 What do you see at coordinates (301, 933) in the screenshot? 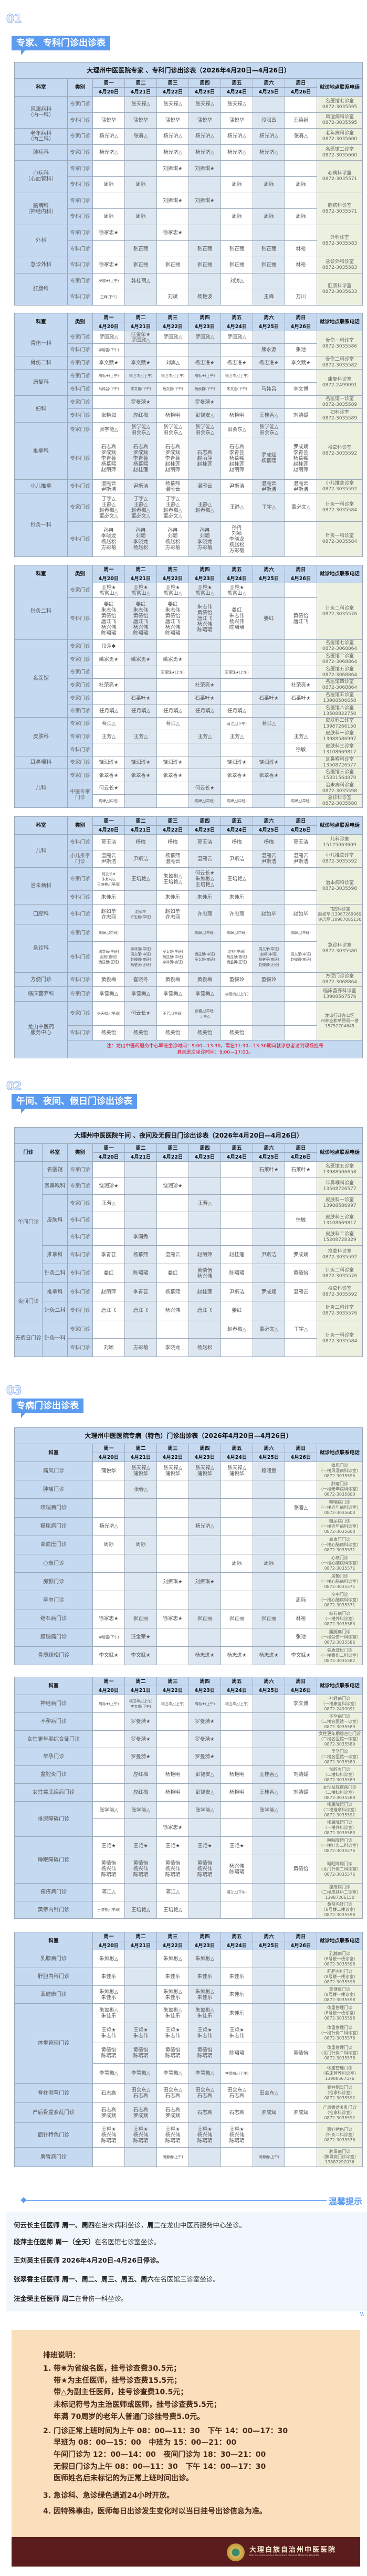
I see `schedule-cell: 周嵘△(早班)` at bounding box center [301, 933].